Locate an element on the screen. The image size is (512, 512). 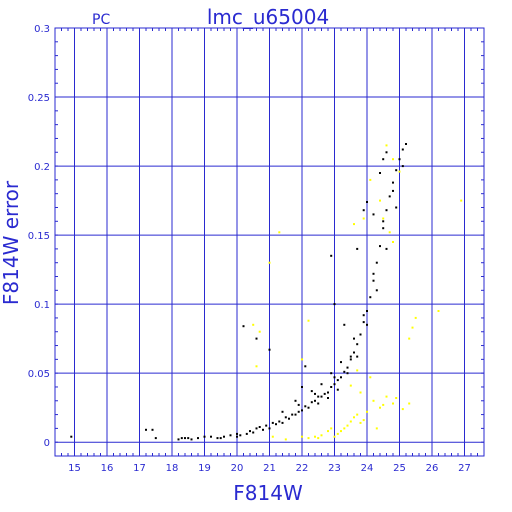
chart-title: lmc_u65004 is located at coordinates (268, 17).